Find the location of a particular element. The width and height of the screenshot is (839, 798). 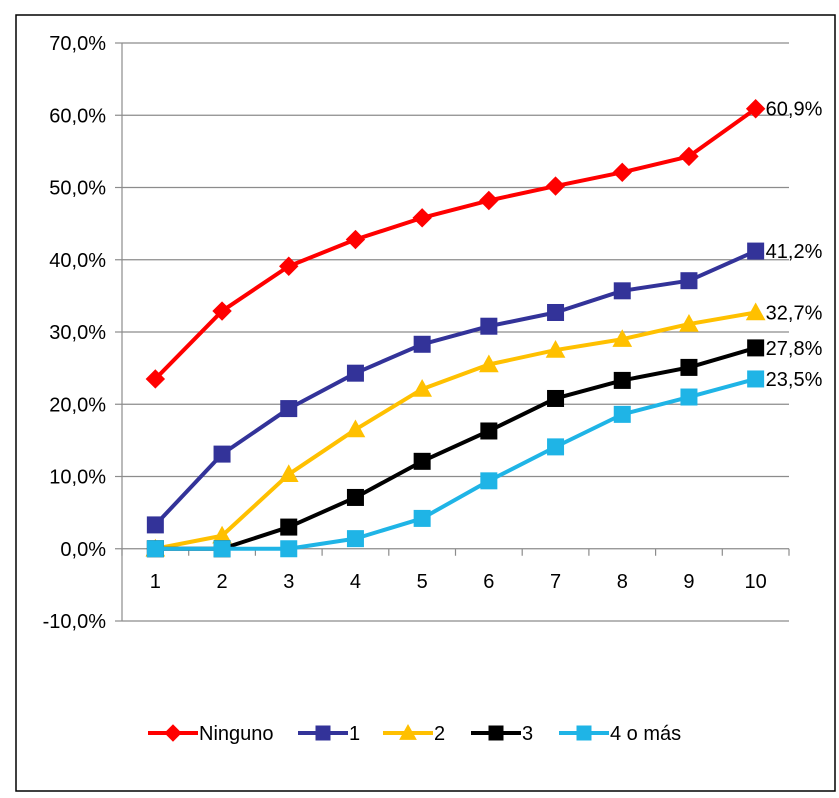

y-tick-label: 30,0% is located at coordinates (77, 333).